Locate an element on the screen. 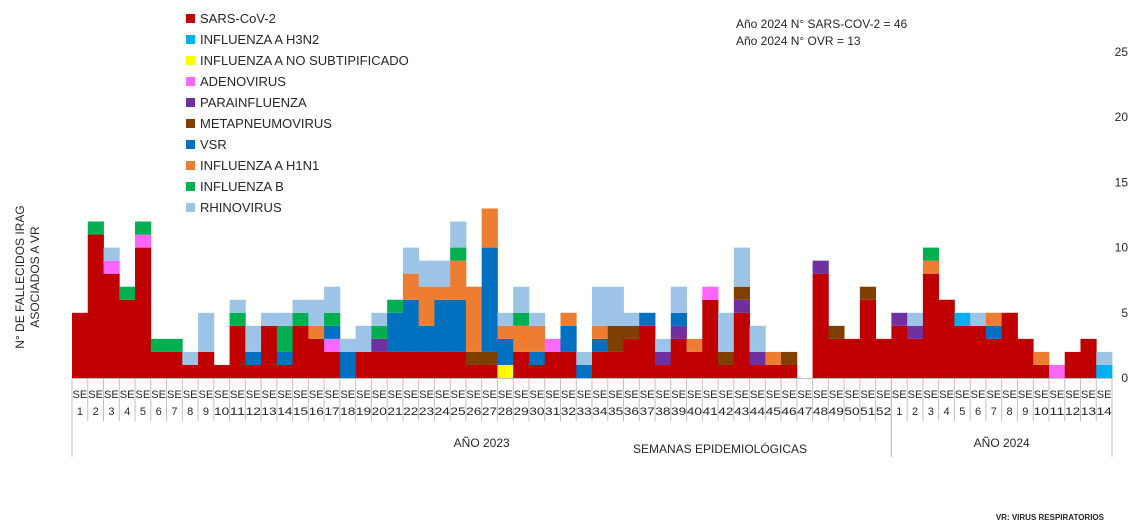 The width and height of the screenshot is (1132, 530). x-tick-label: 12 is located at coordinates (253, 412).